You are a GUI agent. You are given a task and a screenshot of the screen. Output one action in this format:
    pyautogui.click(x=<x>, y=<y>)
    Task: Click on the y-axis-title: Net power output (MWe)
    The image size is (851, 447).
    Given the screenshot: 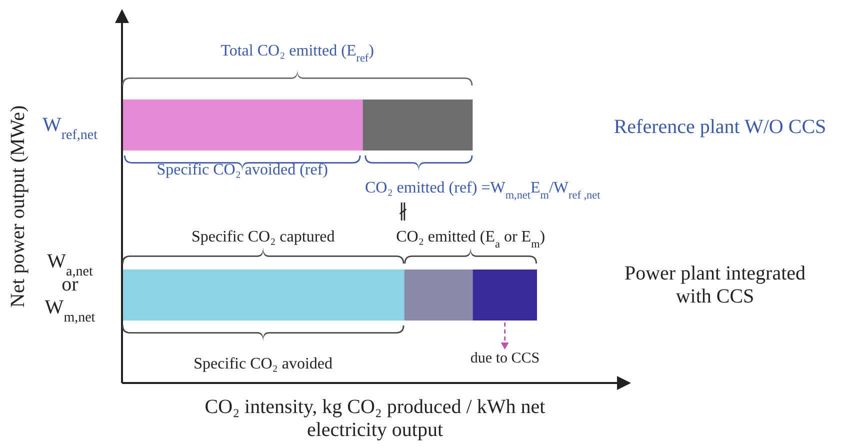 What is the action you would take?
    pyautogui.click(x=18, y=206)
    